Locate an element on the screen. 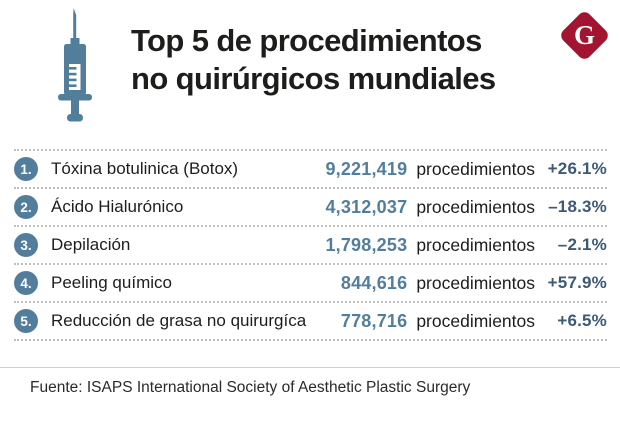 This screenshot has width=620, height=425. rank-number: 3. is located at coordinates (26, 245).